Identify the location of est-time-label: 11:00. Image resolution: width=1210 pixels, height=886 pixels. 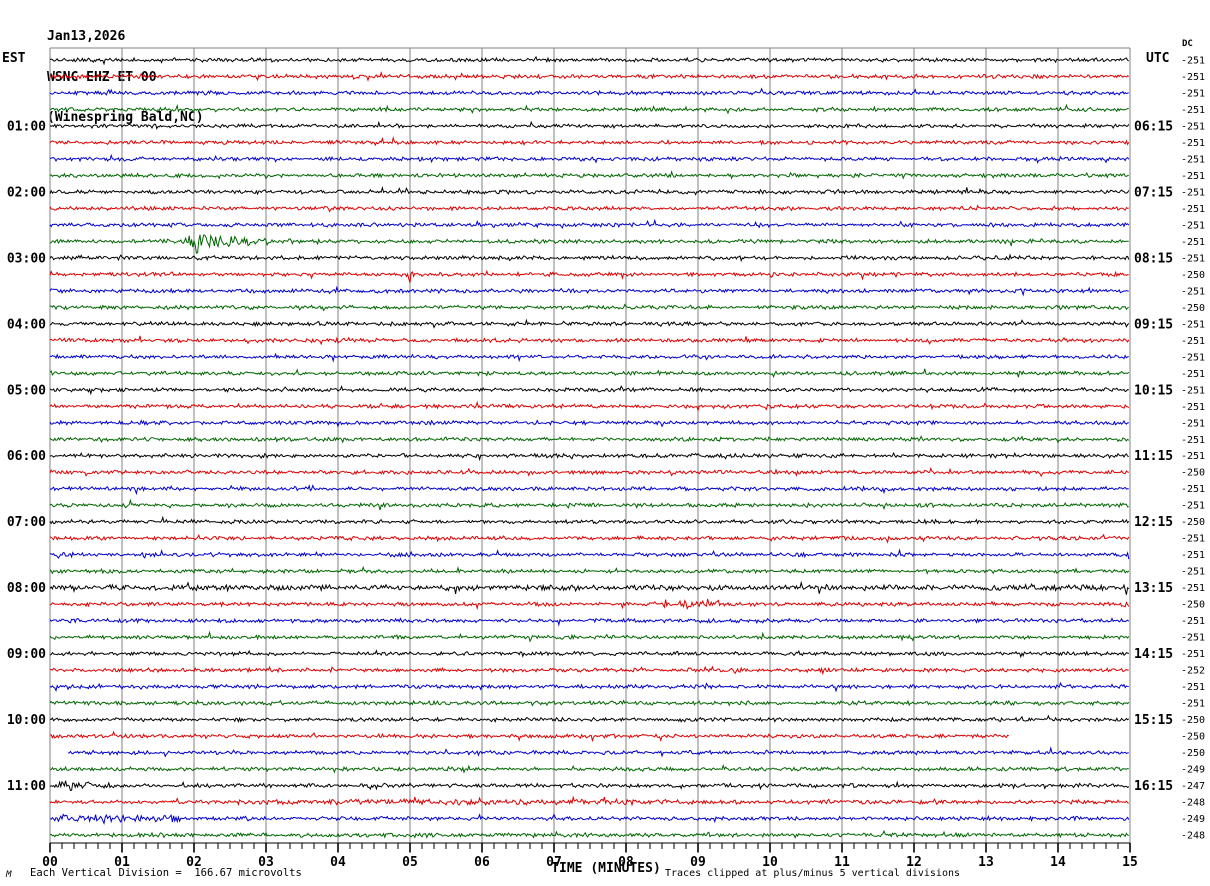
(26, 786).